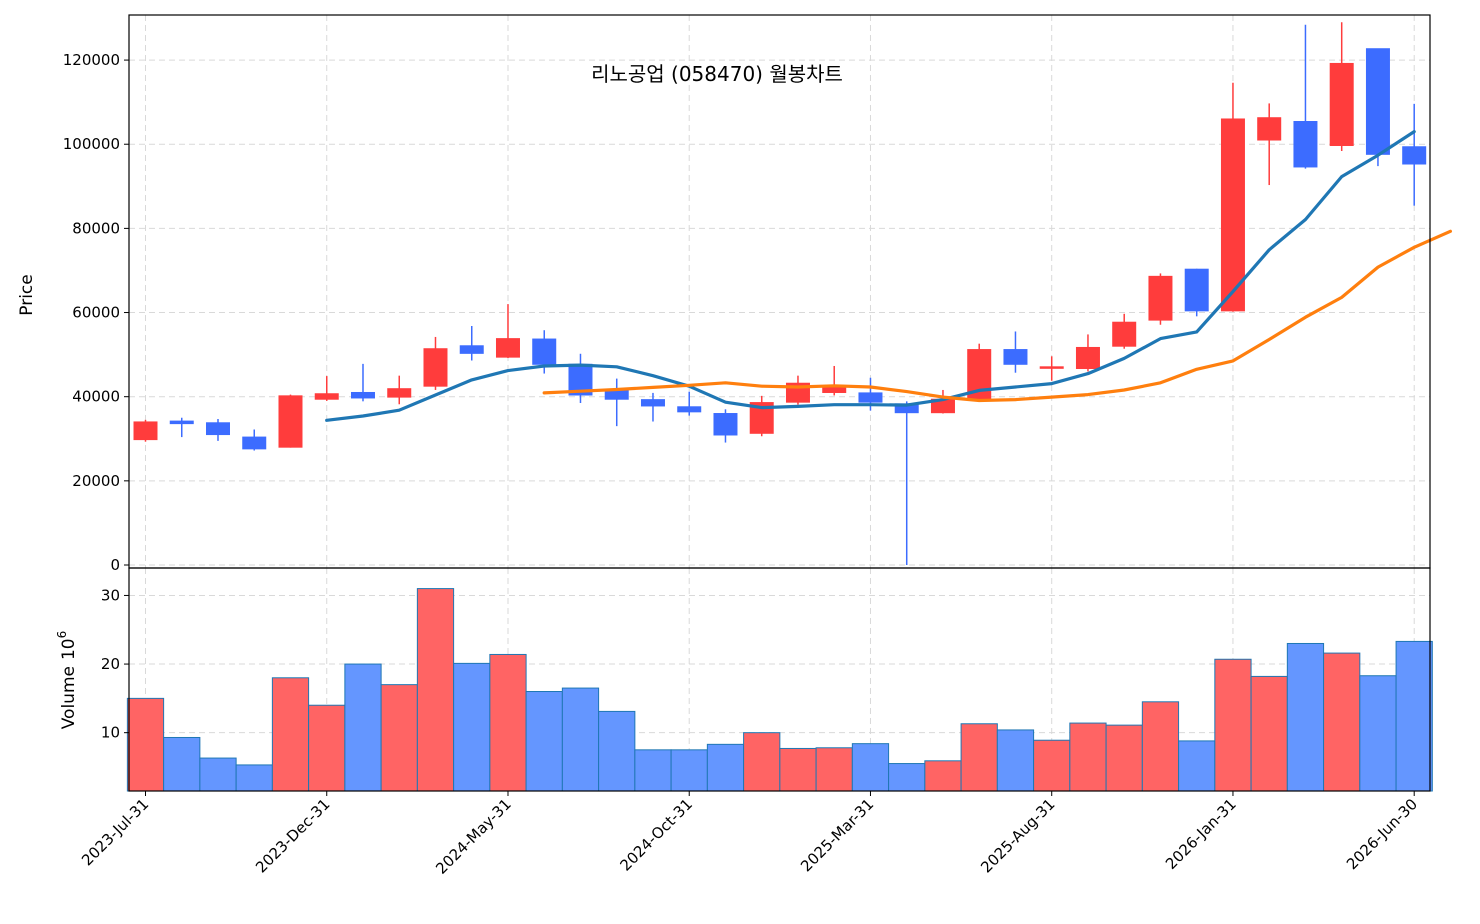 Image resolution: width=1480 pixels, height=924 pixels. I want to click on moving-average-line, so click(997, 316).